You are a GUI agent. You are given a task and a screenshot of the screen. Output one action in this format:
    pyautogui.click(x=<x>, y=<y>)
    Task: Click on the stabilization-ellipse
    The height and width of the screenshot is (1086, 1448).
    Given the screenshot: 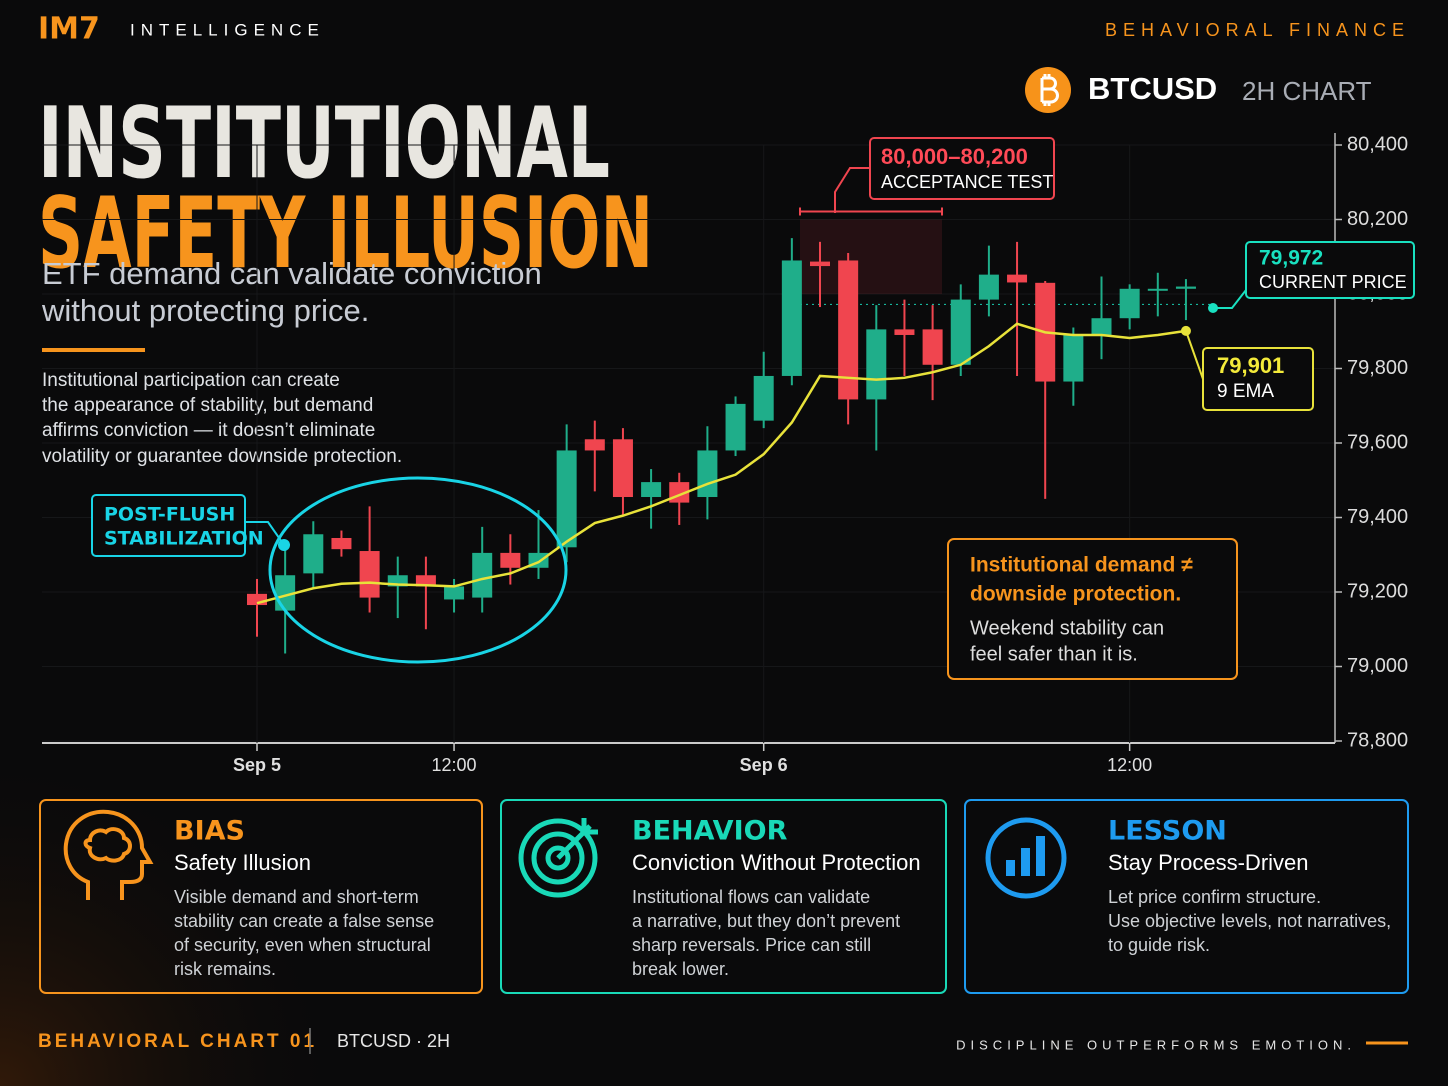 What is the action you would take?
    pyautogui.click(x=418, y=570)
    